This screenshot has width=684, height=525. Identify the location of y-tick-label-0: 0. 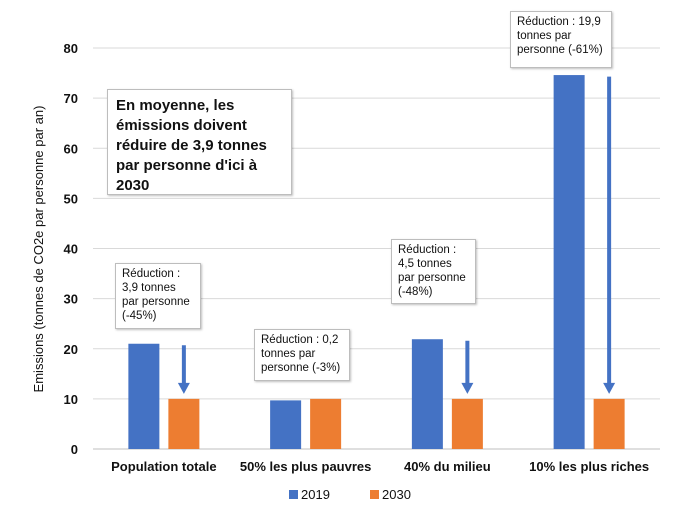
(74, 449).